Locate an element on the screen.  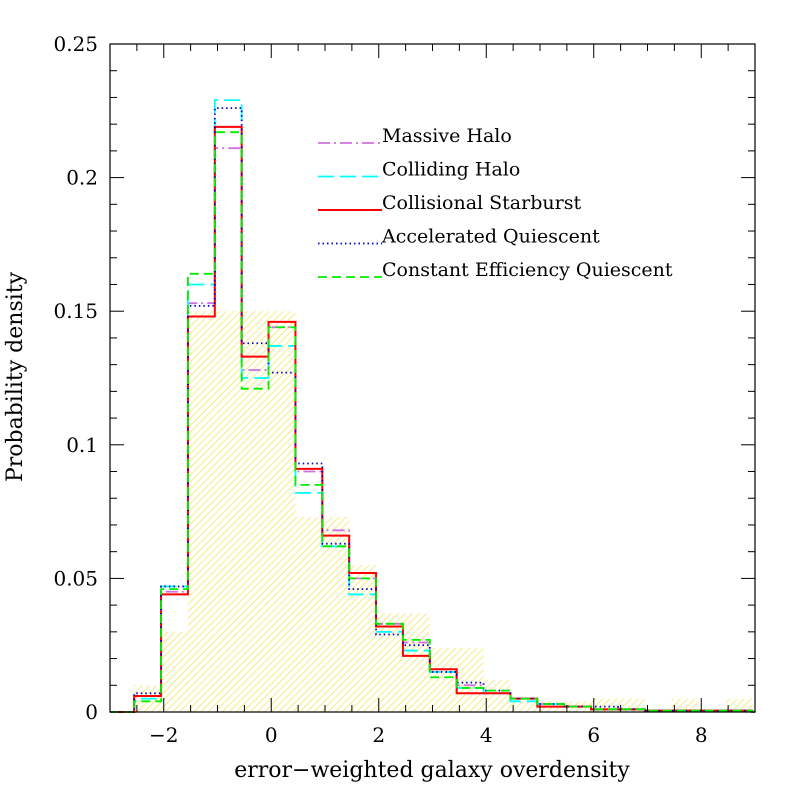
y-tick-label: 0.2 is located at coordinates (82, 178).